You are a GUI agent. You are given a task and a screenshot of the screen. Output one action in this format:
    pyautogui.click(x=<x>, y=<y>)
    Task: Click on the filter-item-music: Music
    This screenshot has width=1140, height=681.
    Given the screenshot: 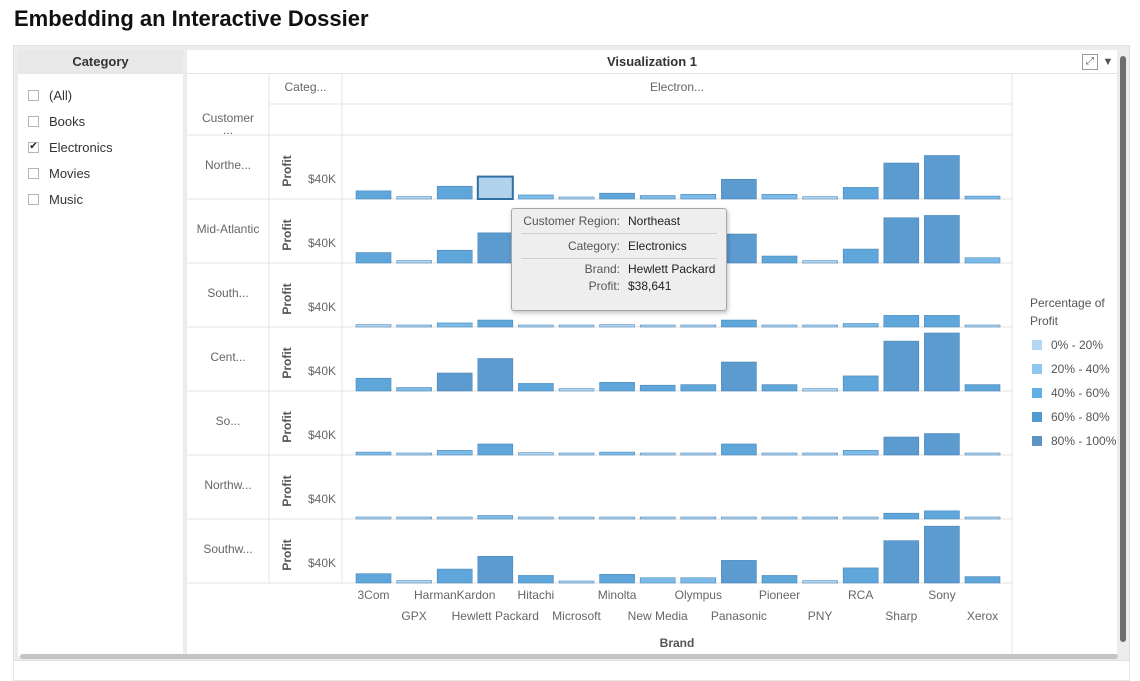 What is the action you would take?
    pyautogui.click(x=105, y=199)
    